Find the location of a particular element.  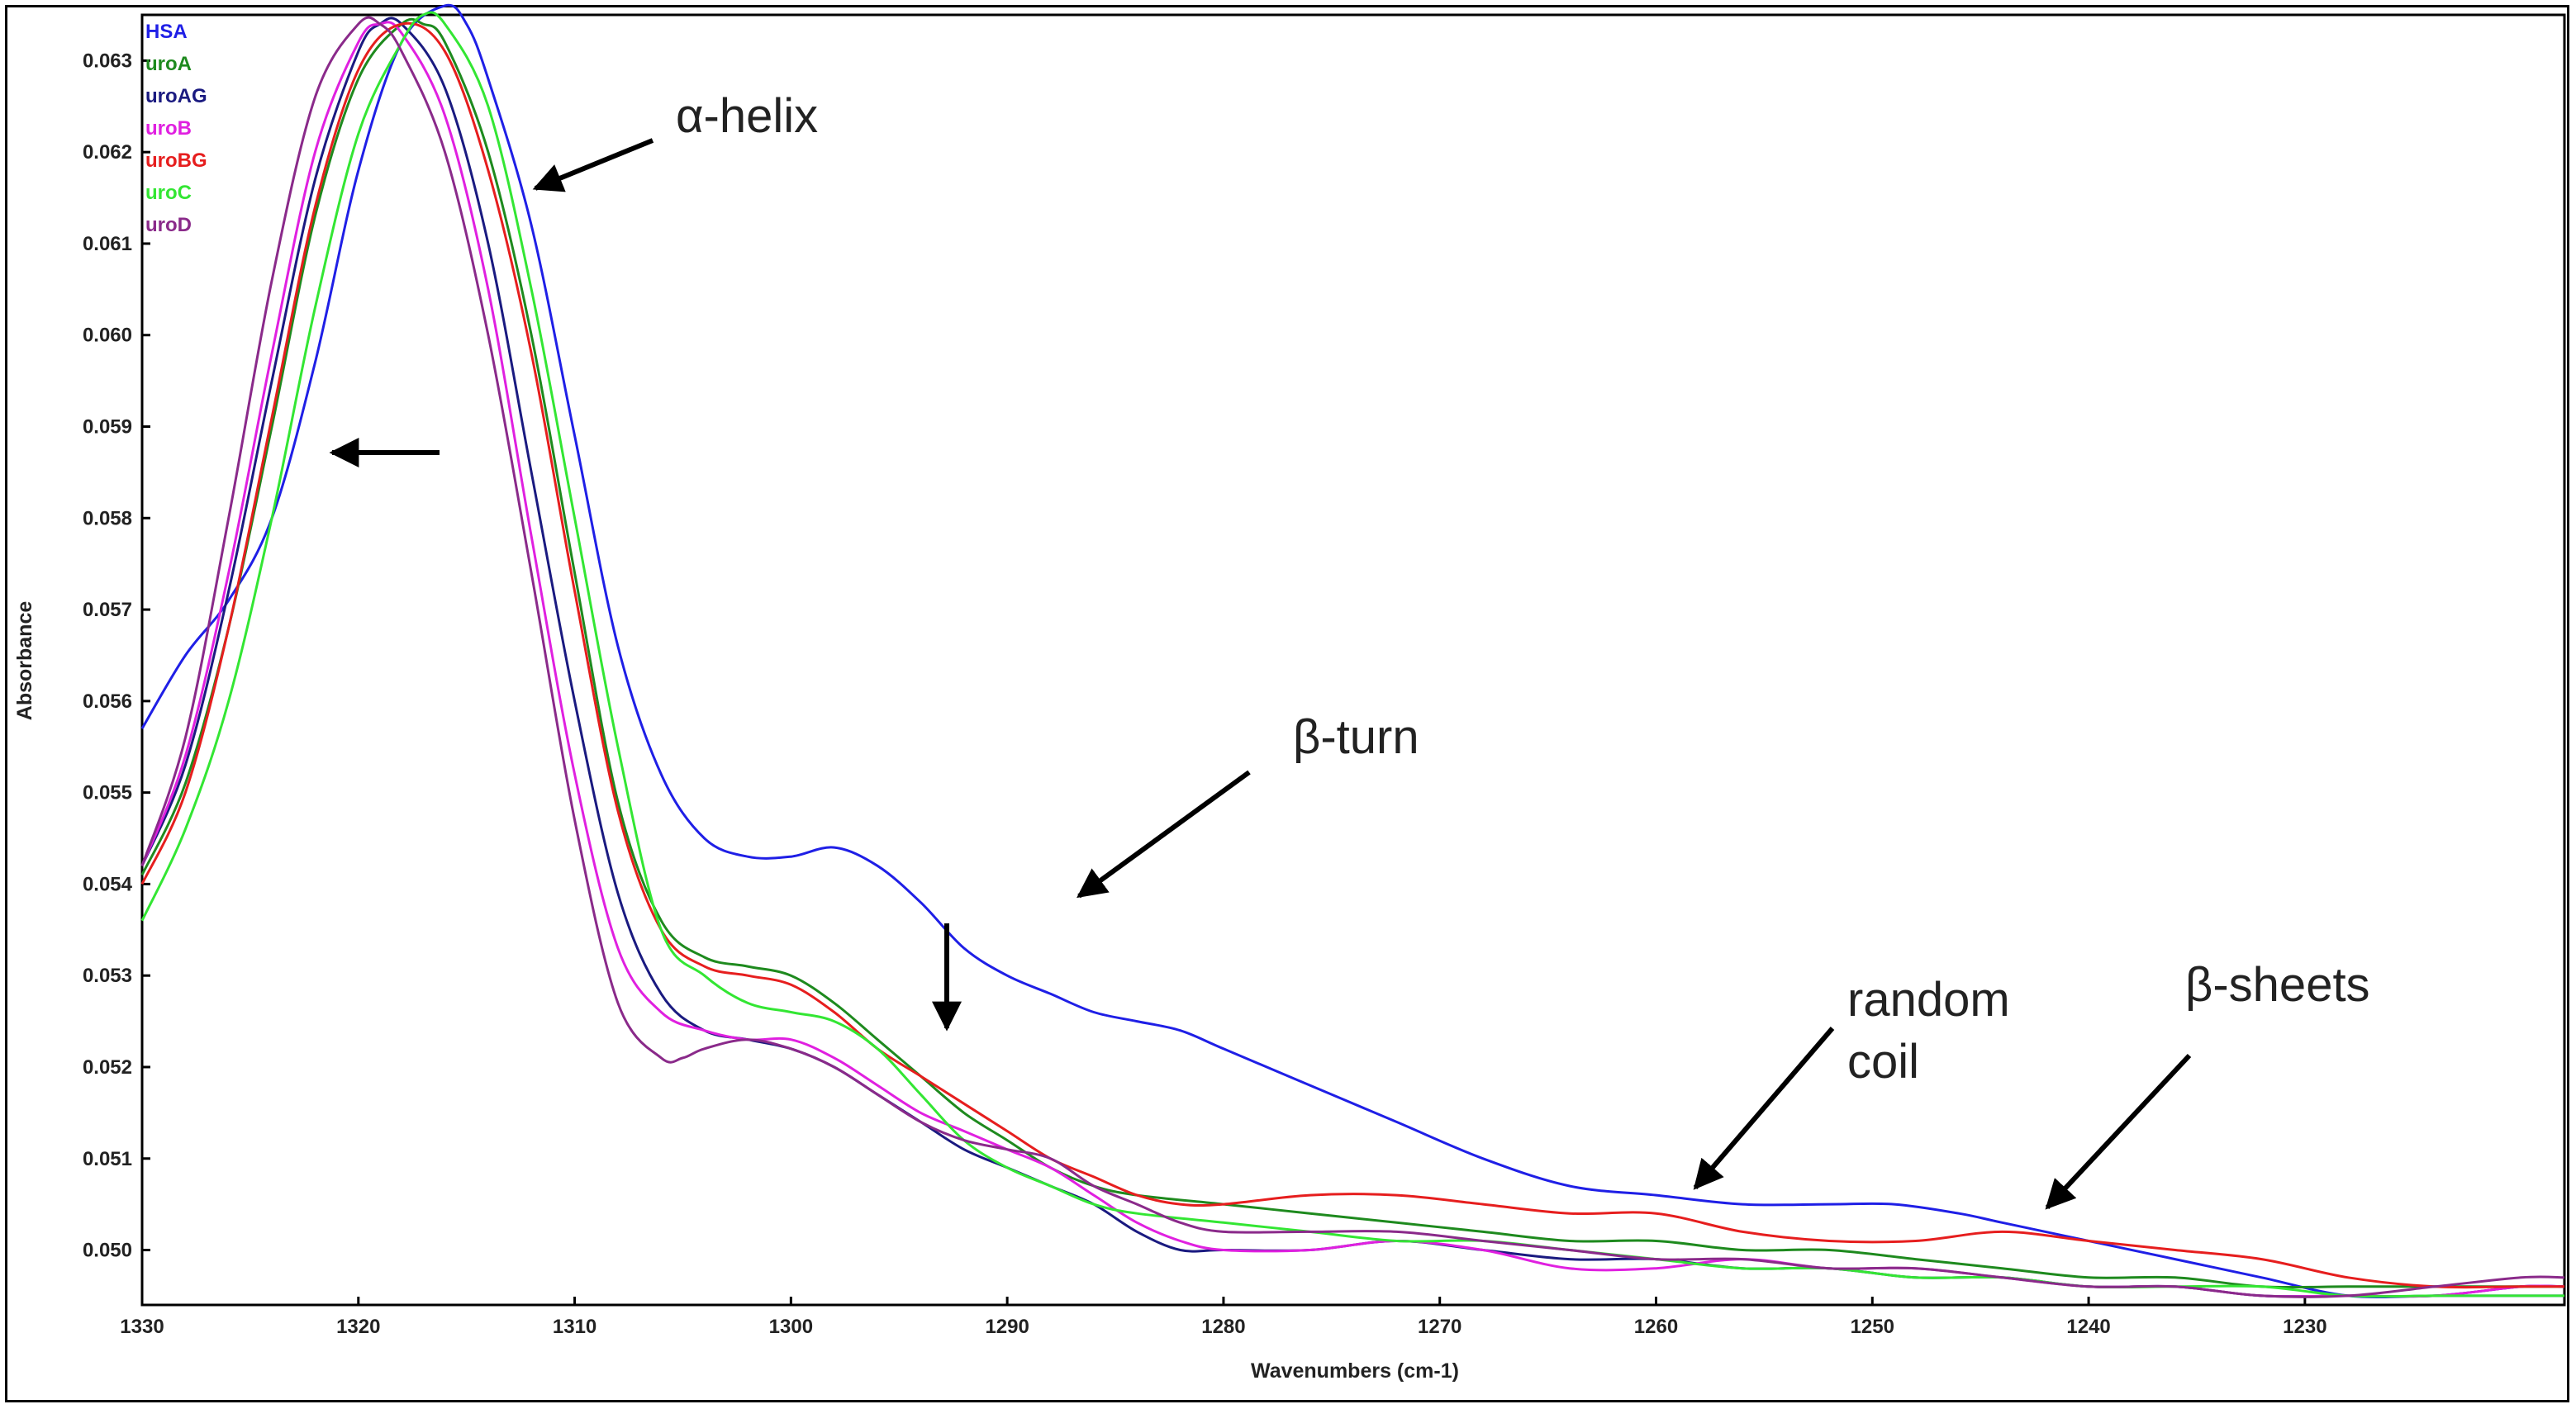

x-tick-label: 1240 is located at coordinates (2088, 1327).